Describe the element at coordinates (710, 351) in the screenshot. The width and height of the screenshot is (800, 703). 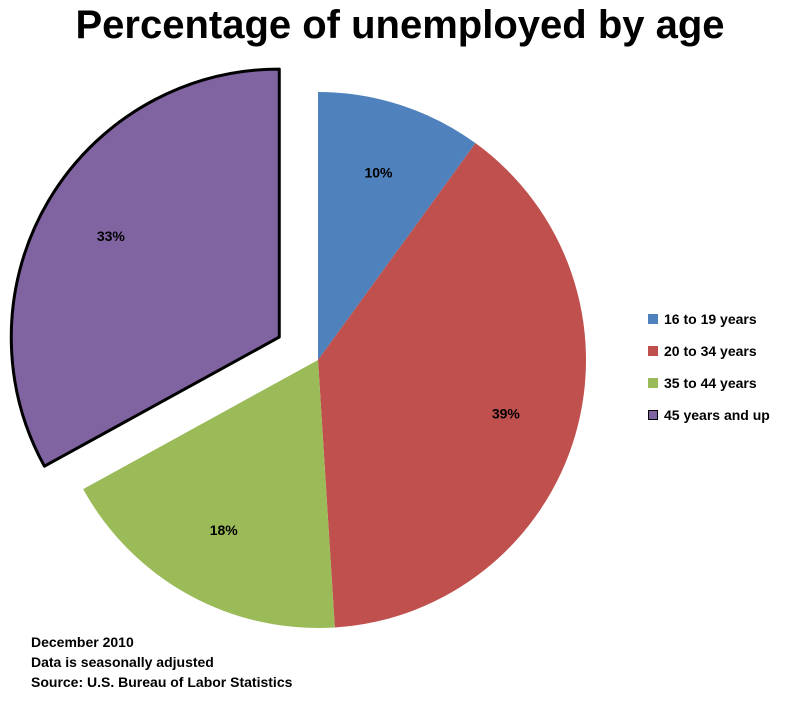
I see `legend-label-20-to-34: 20 to 34 years` at that location.